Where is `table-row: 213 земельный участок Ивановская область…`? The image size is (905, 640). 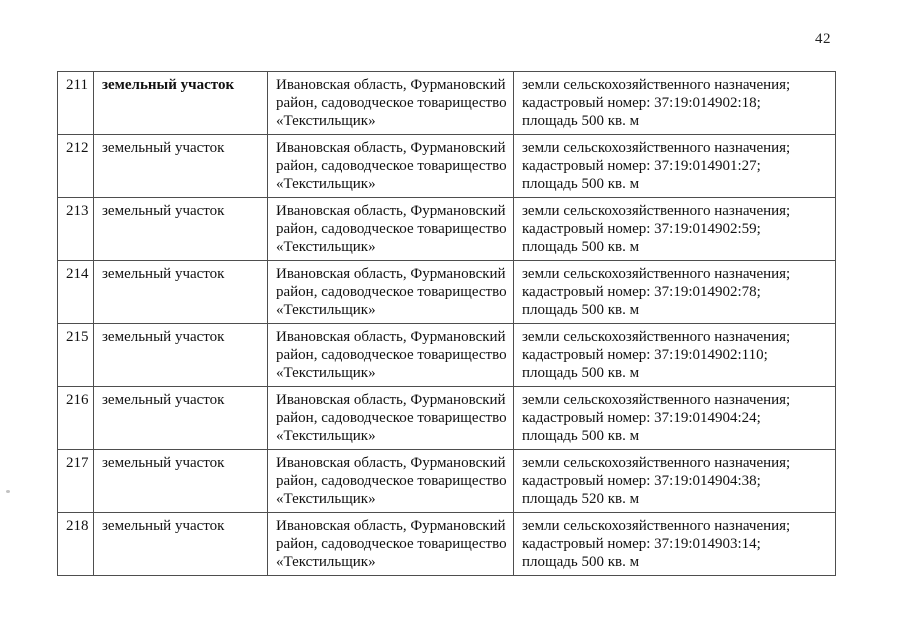
table-row: 213 земельный участок Ивановская область… is located at coordinates (446, 229).